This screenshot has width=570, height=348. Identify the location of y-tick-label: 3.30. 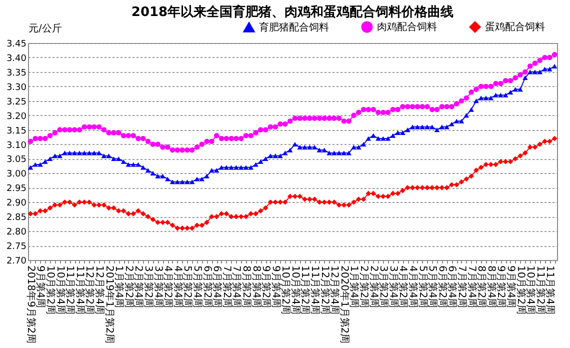
(16, 87).